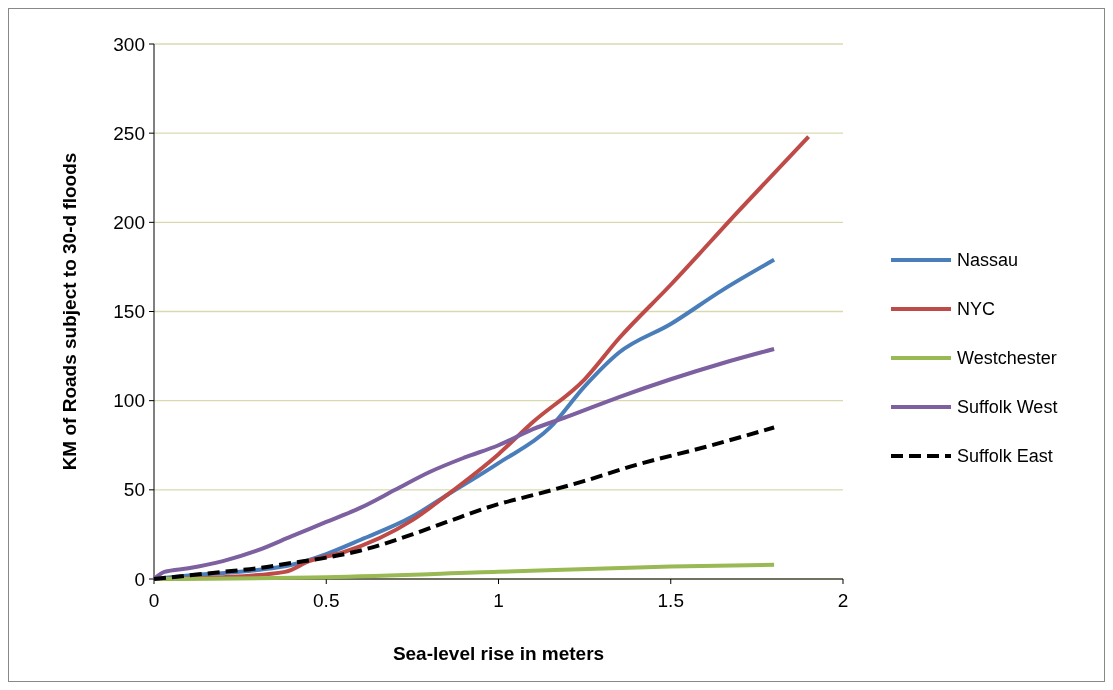 This screenshot has width=1113, height=690. I want to click on x-axis-title: Sea-level rise in meters, so click(498, 653).